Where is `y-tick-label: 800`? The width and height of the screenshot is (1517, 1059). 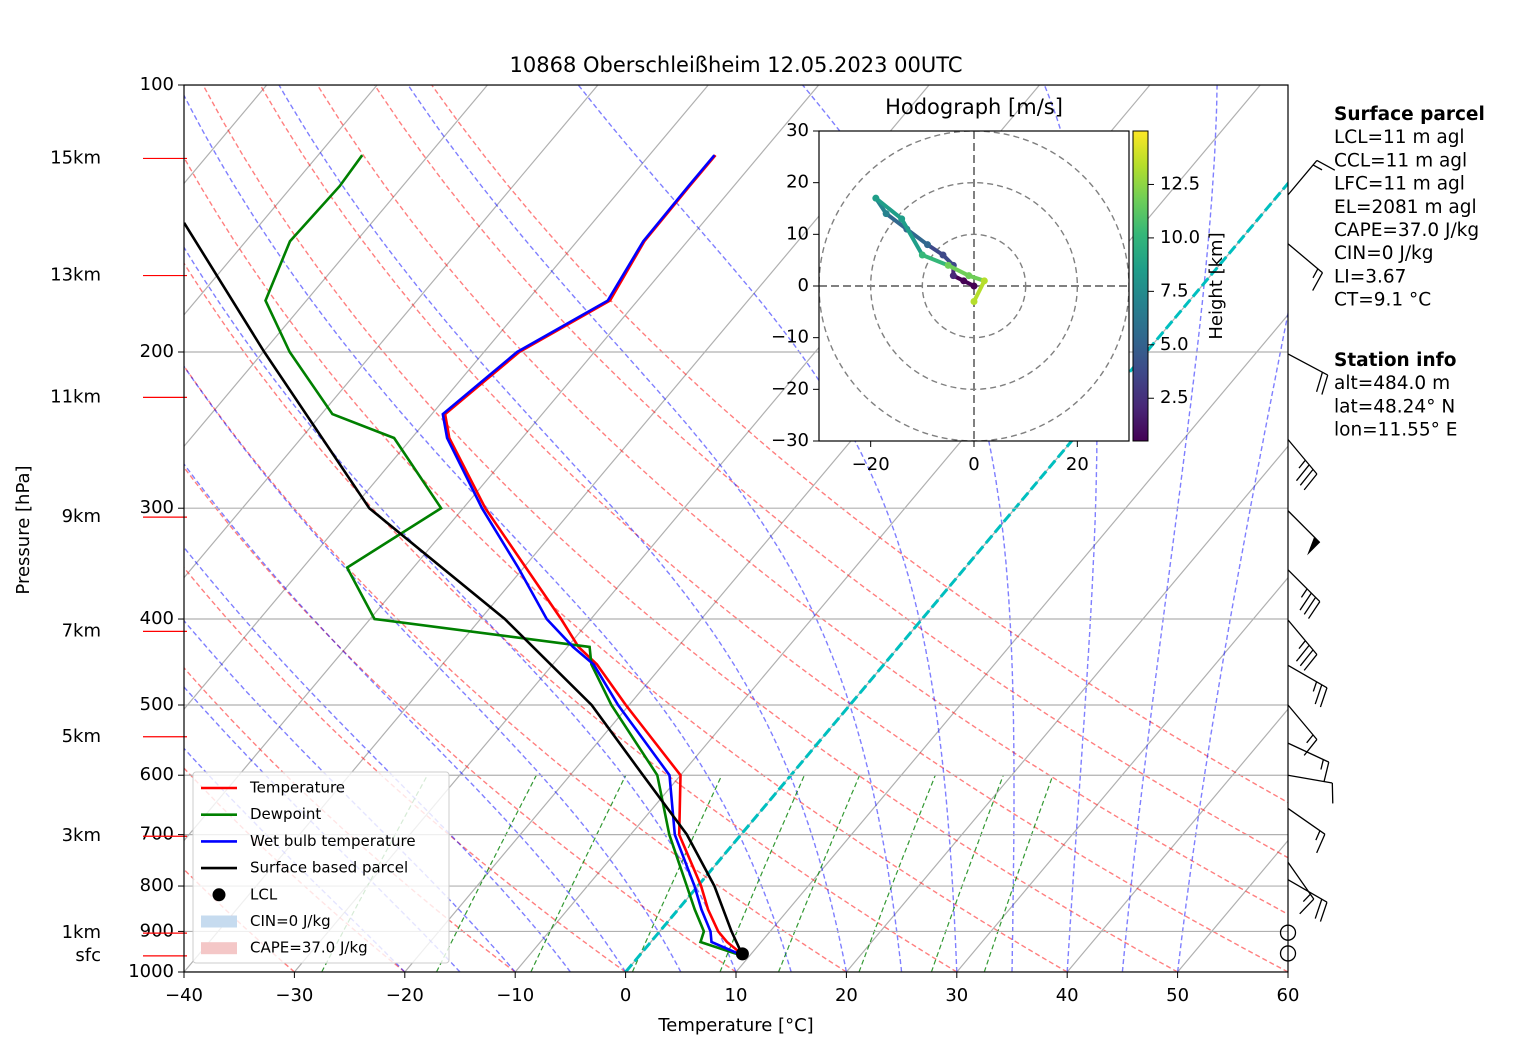 y-tick-label: 800 is located at coordinates (157, 885).